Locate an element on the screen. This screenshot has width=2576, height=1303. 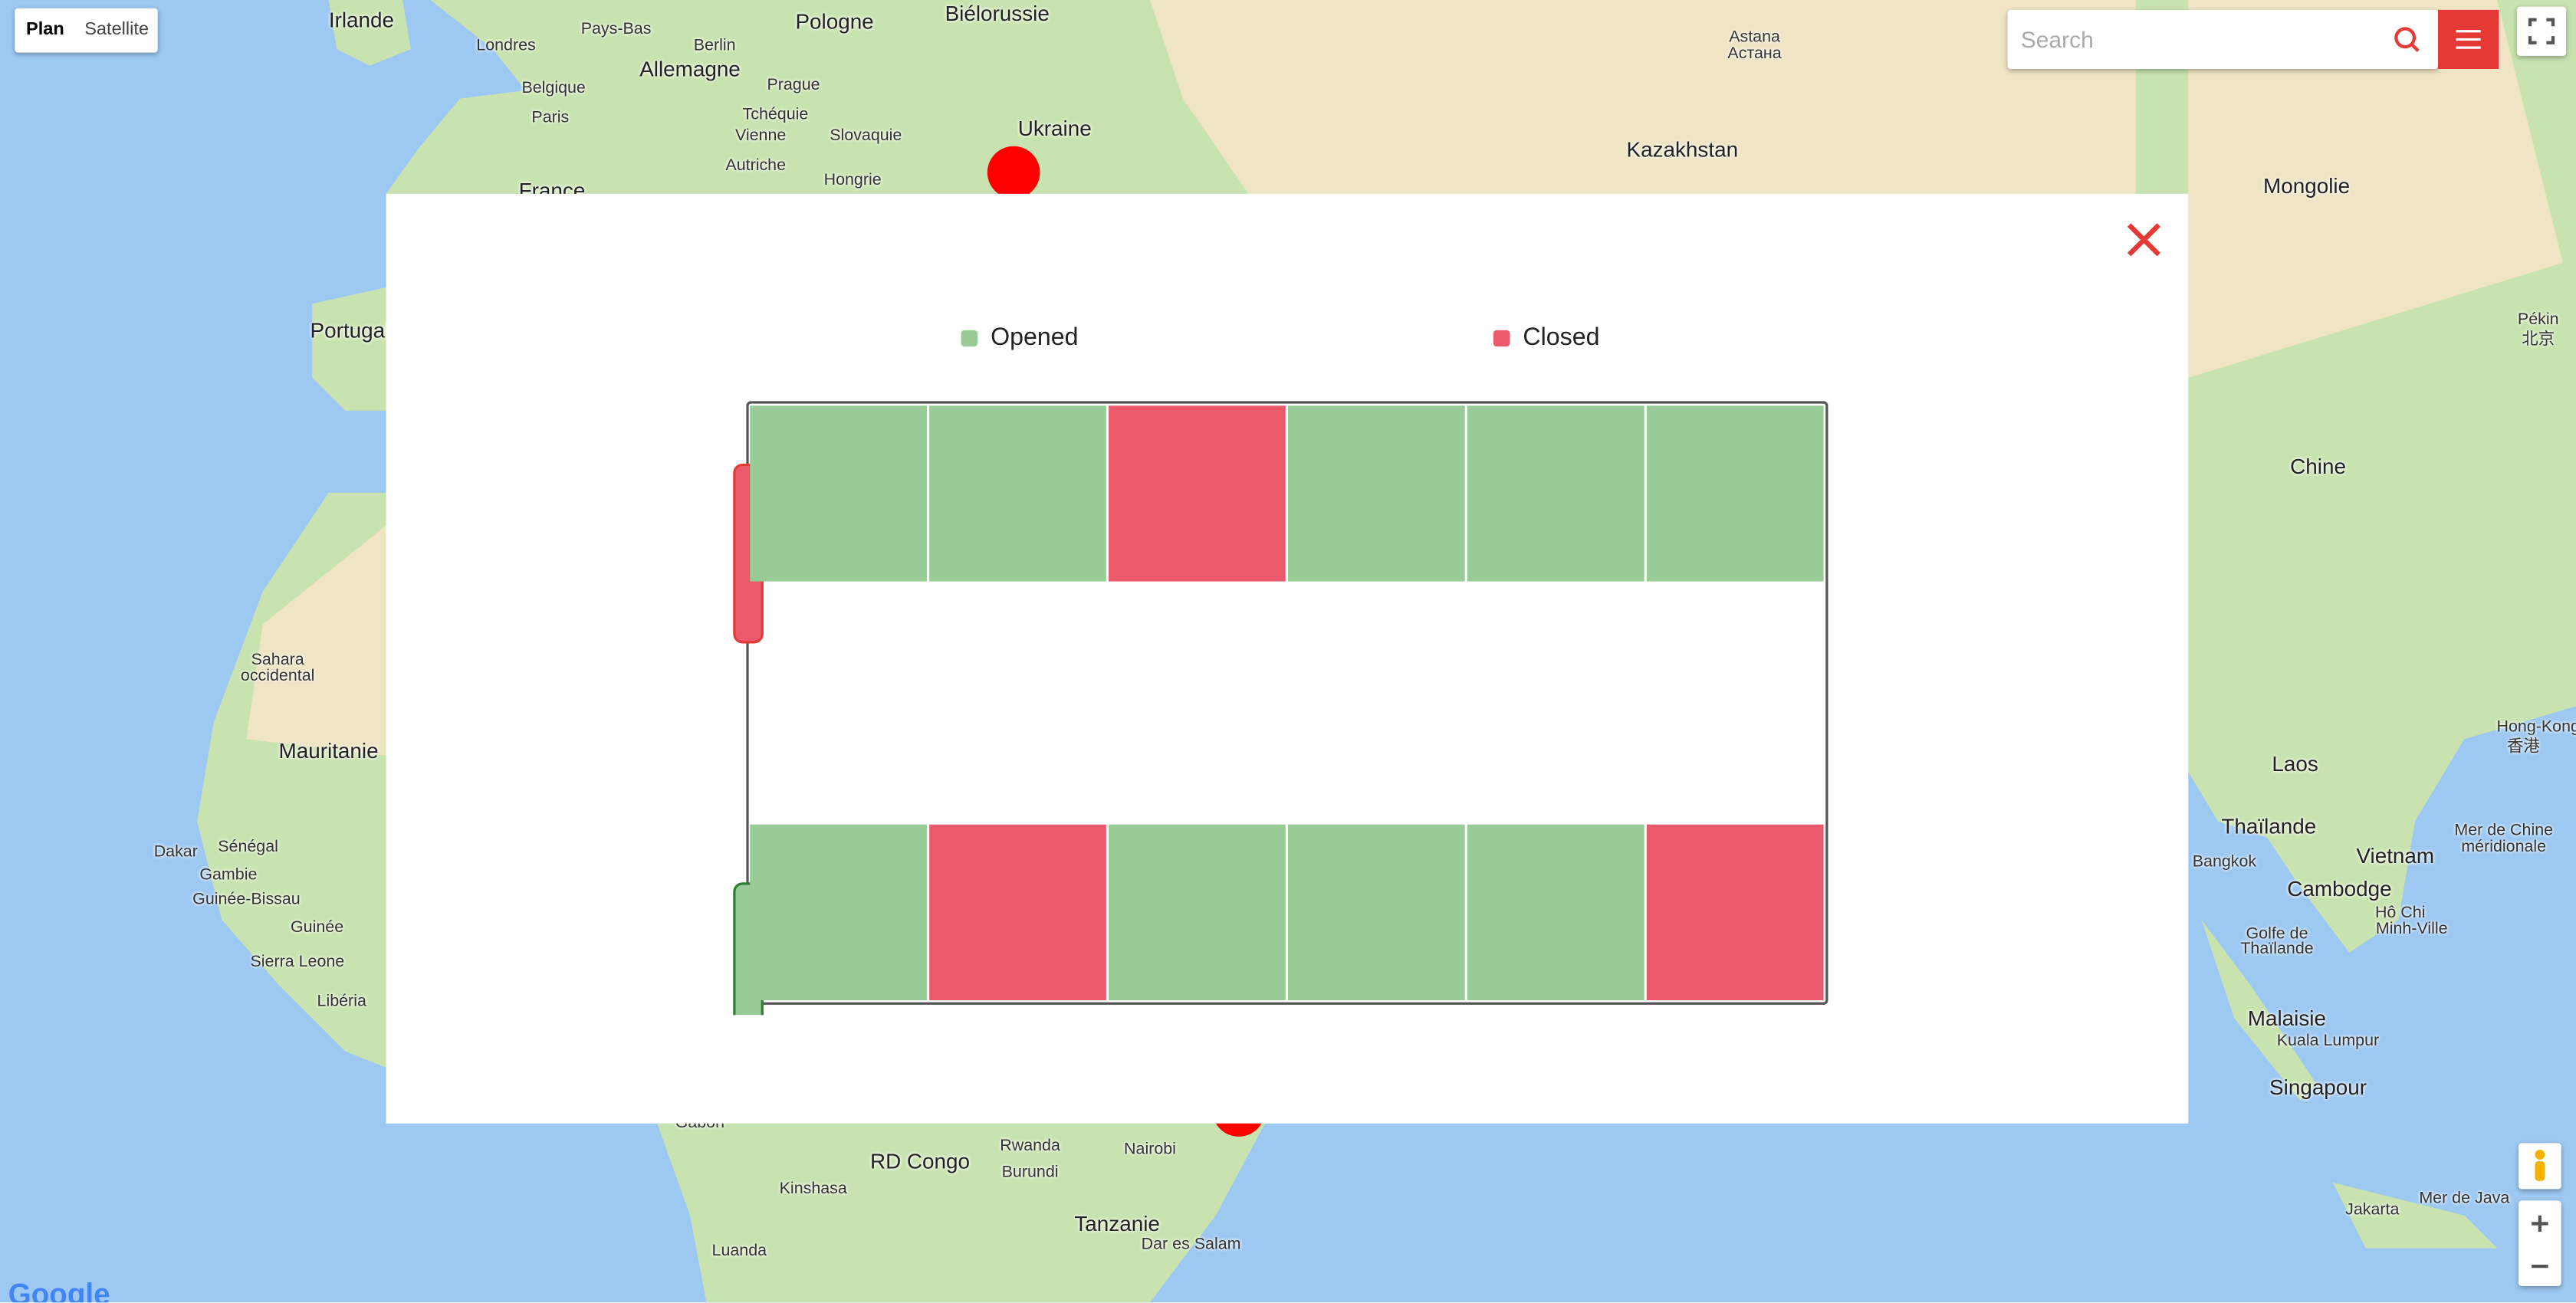
map-label: Biélorussie is located at coordinates (998, 14).